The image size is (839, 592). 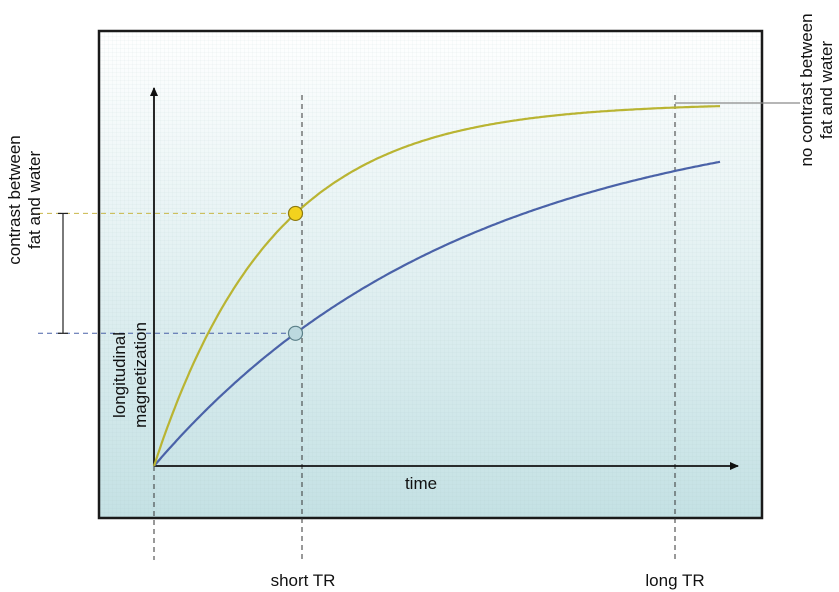 What do you see at coordinates (421, 483) in the screenshot?
I see `x-axis-label: time` at bounding box center [421, 483].